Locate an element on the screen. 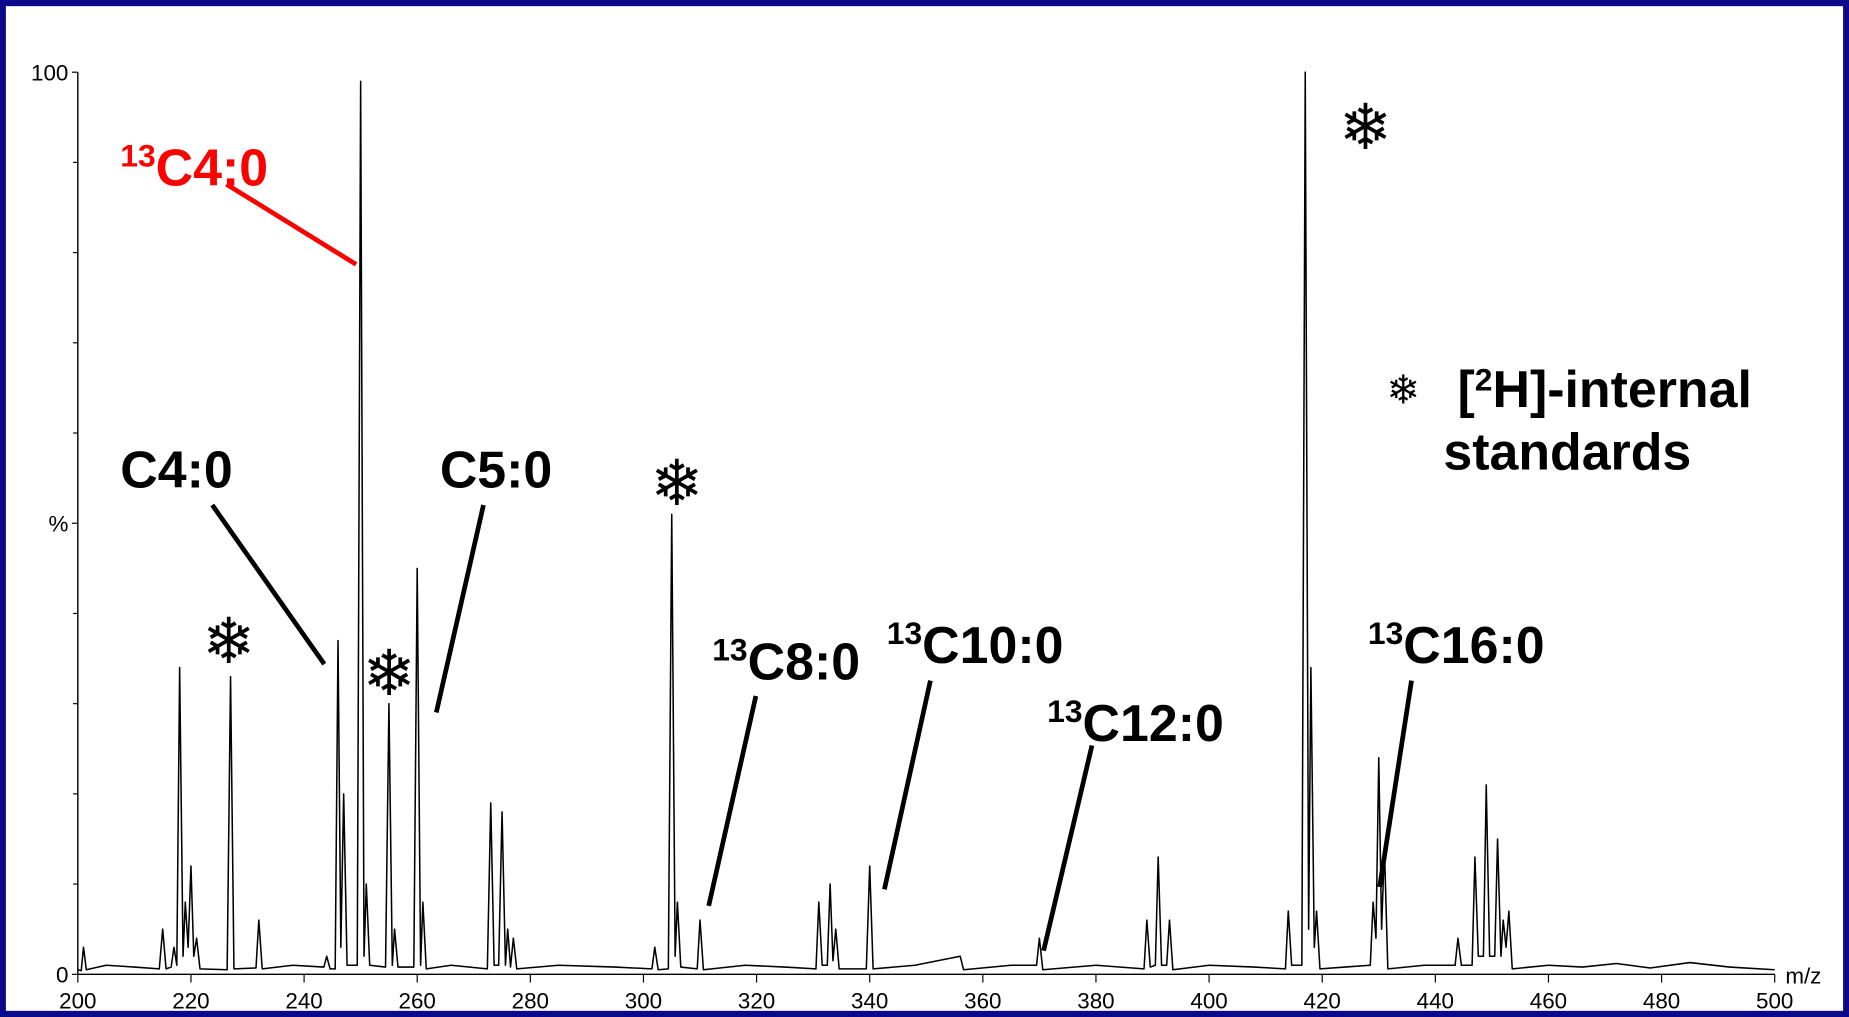 The image size is (1849, 1017). legend-sup: 2 is located at coordinates (1484, 380).